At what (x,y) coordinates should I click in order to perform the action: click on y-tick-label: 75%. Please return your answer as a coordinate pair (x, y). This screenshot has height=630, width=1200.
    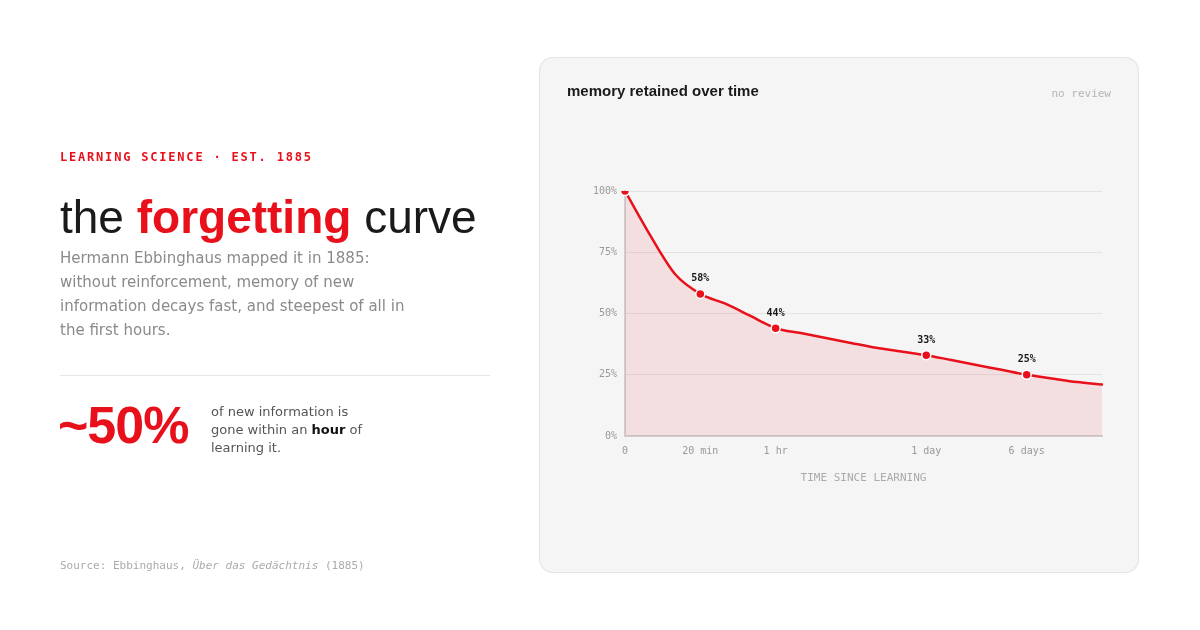
    Looking at the image, I should click on (607, 251).